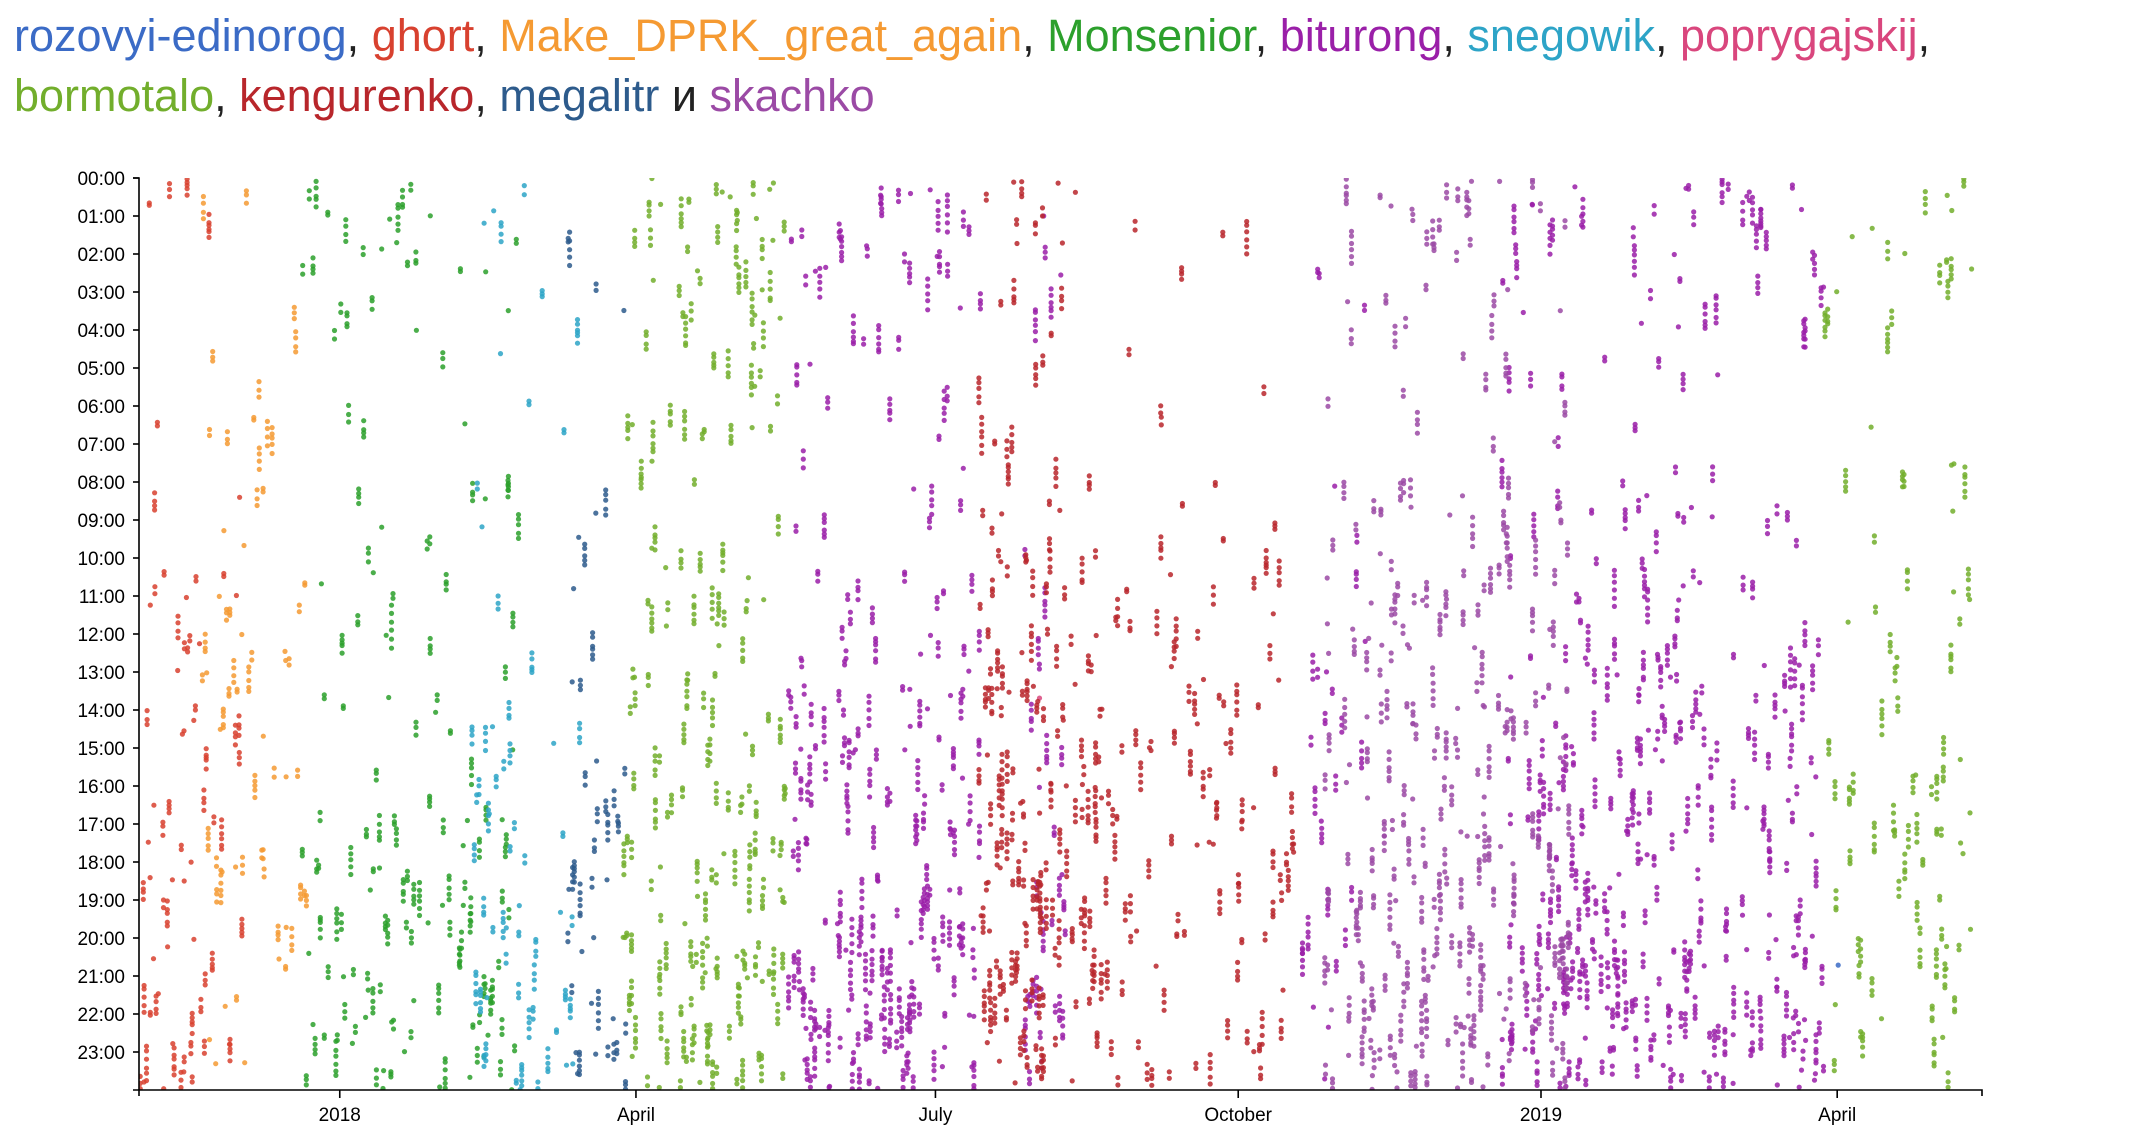 The image size is (2136, 1128). Describe the element at coordinates (1838, 965) in the screenshot. I see `series-rozovyi-edinorog` at that location.